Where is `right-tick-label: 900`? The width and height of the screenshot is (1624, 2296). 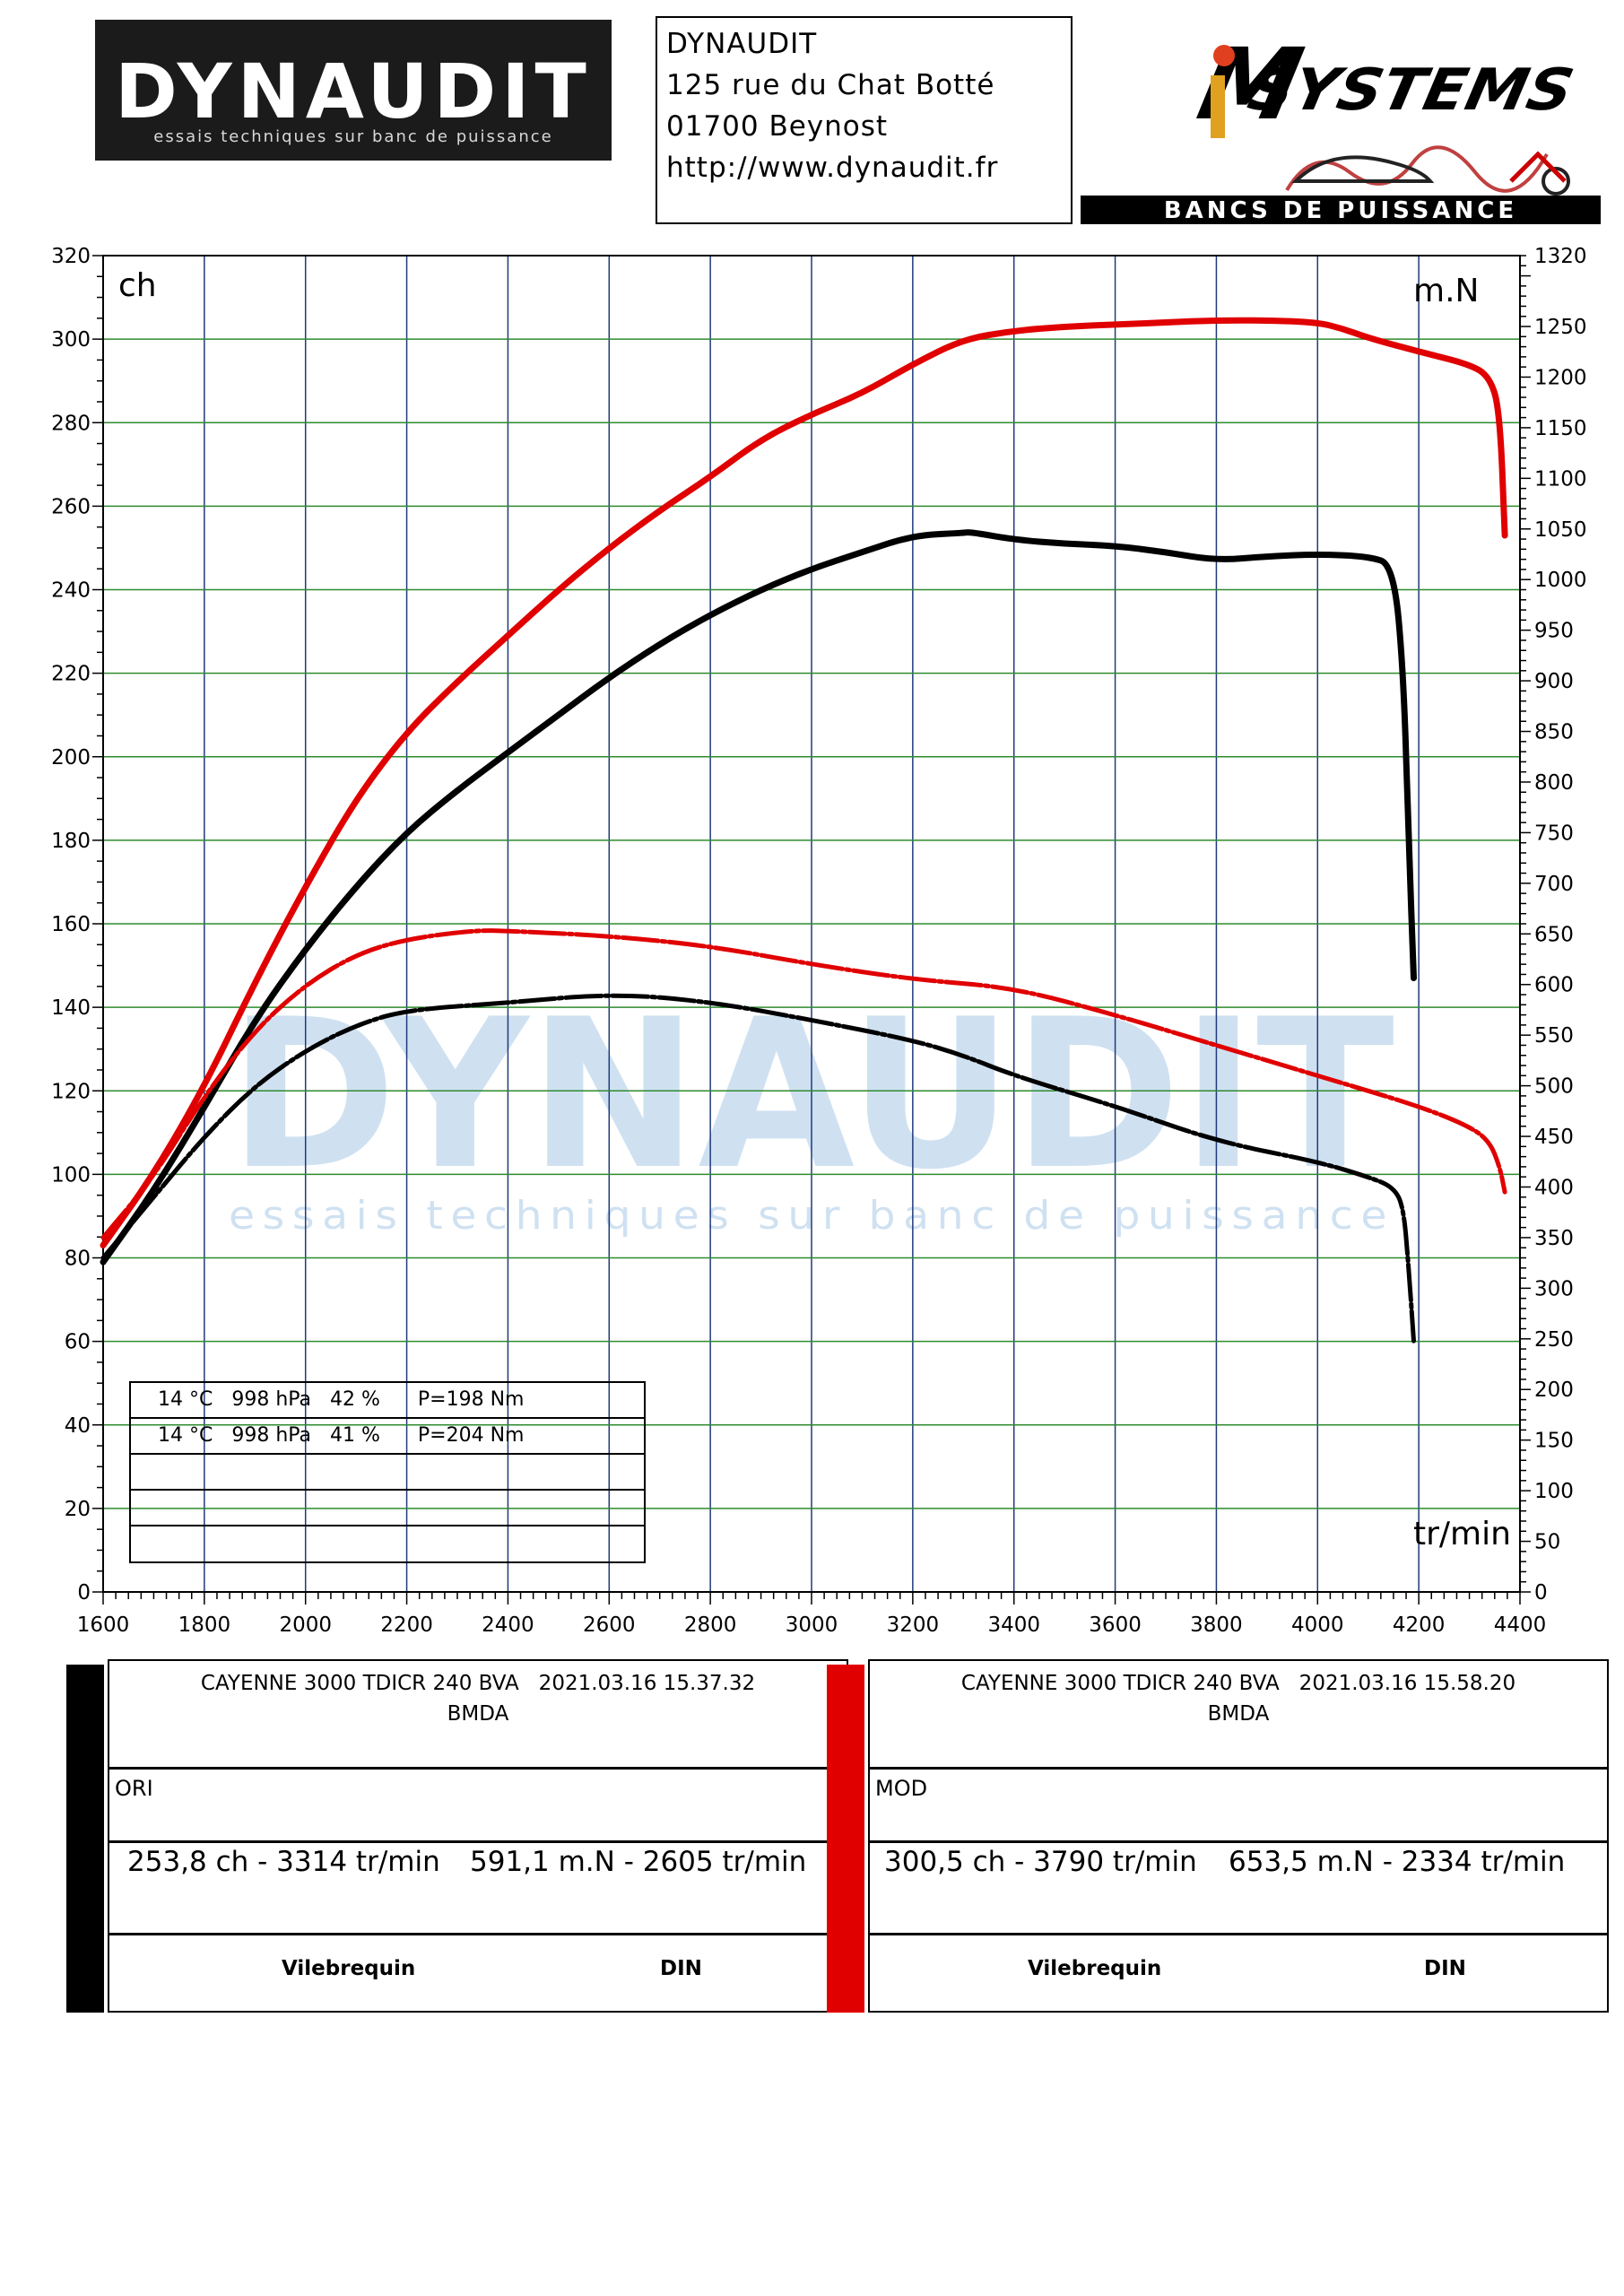
right-tick-label: 900 is located at coordinates (1554, 681).